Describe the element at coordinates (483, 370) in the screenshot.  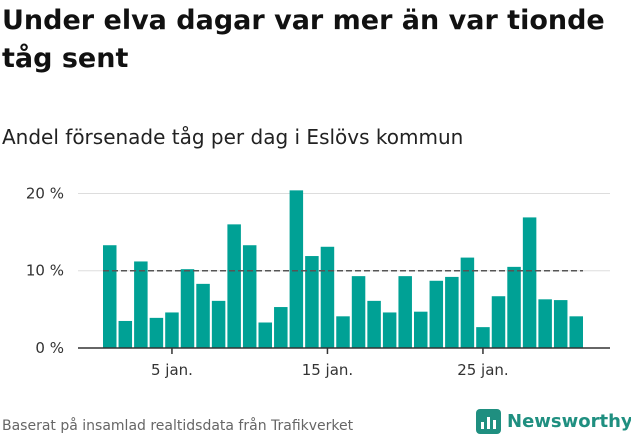
I see `x-tick-label: 25 jan.` at that location.